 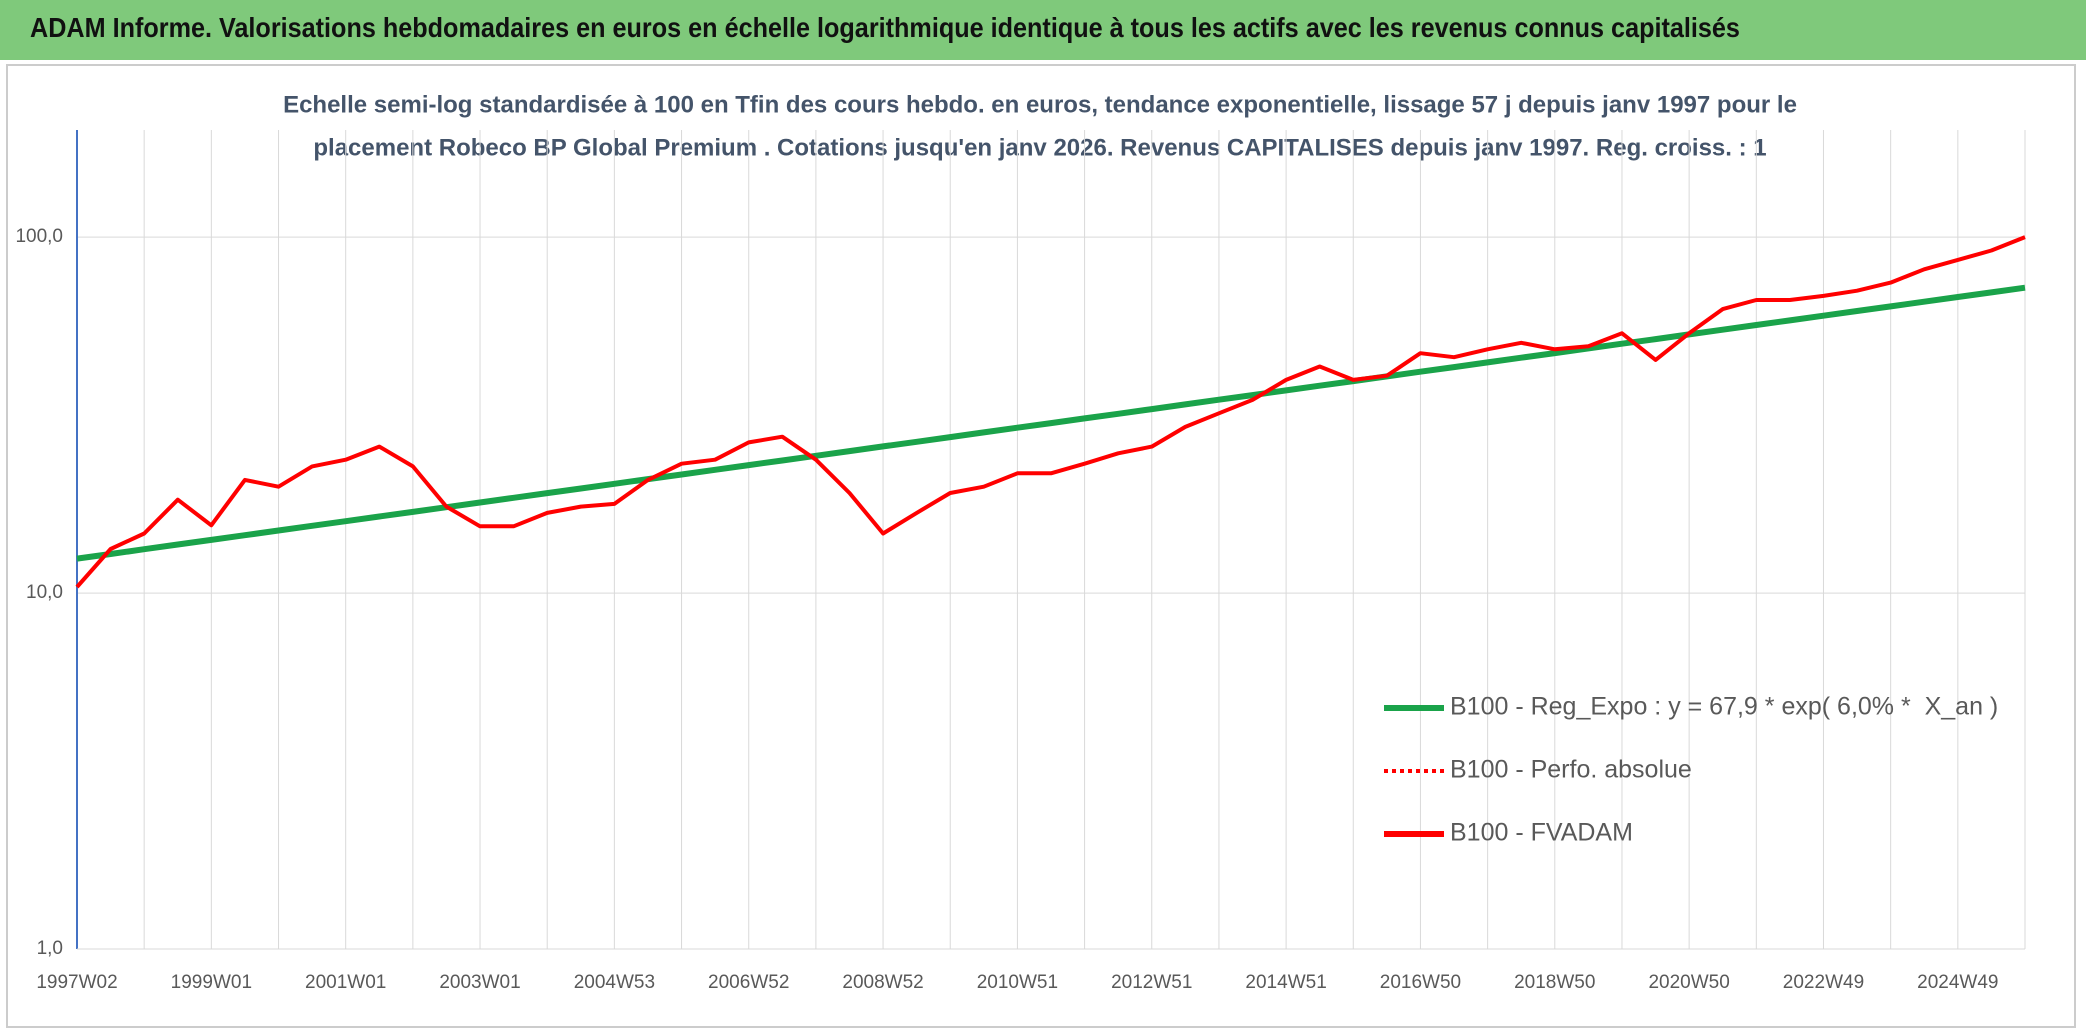 I want to click on x-tick-label: 2004W53, so click(x=614, y=982).